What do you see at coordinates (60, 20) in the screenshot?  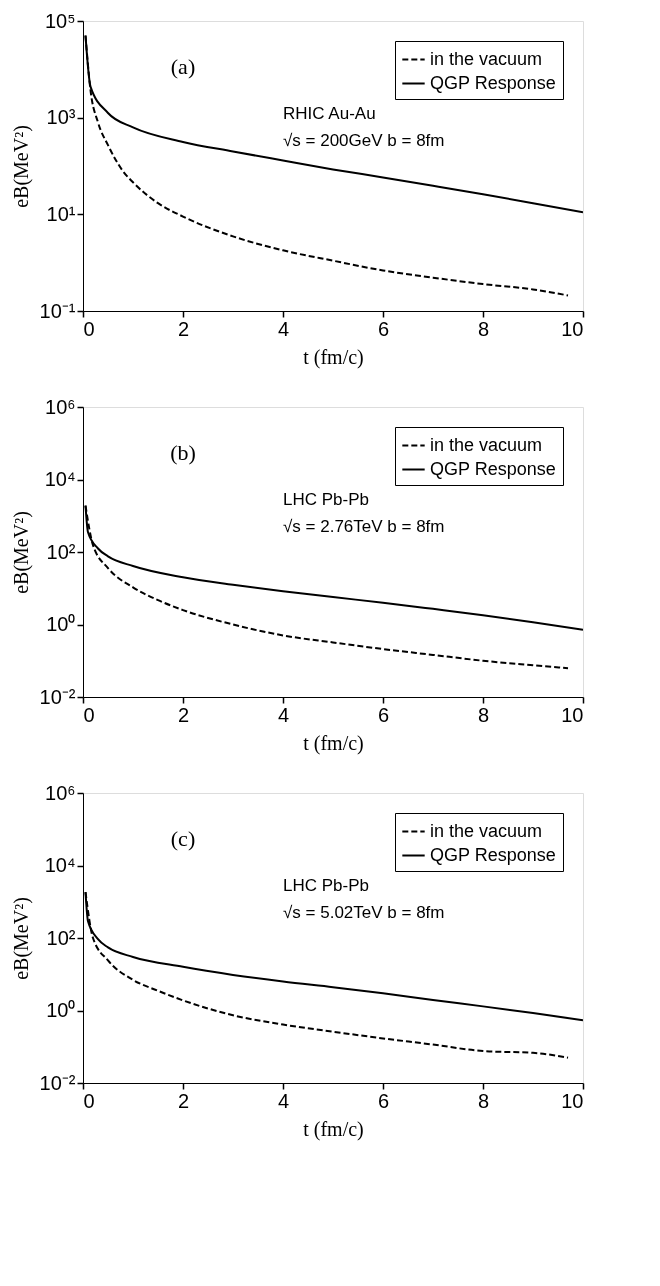 I see `y-tick-label: 10⁵` at bounding box center [60, 20].